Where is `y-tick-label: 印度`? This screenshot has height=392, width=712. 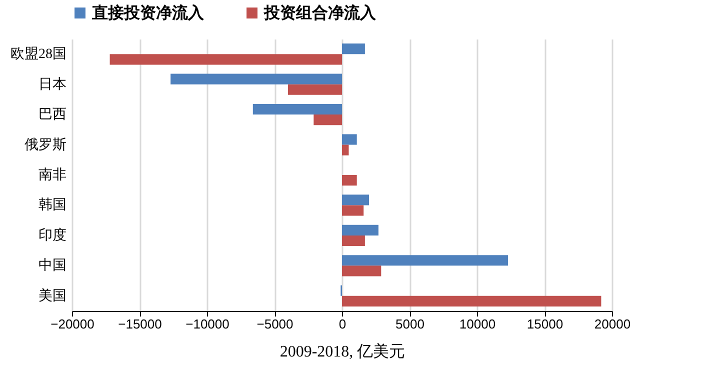
y-tick-label: 印度 is located at coordinates (52, 235).